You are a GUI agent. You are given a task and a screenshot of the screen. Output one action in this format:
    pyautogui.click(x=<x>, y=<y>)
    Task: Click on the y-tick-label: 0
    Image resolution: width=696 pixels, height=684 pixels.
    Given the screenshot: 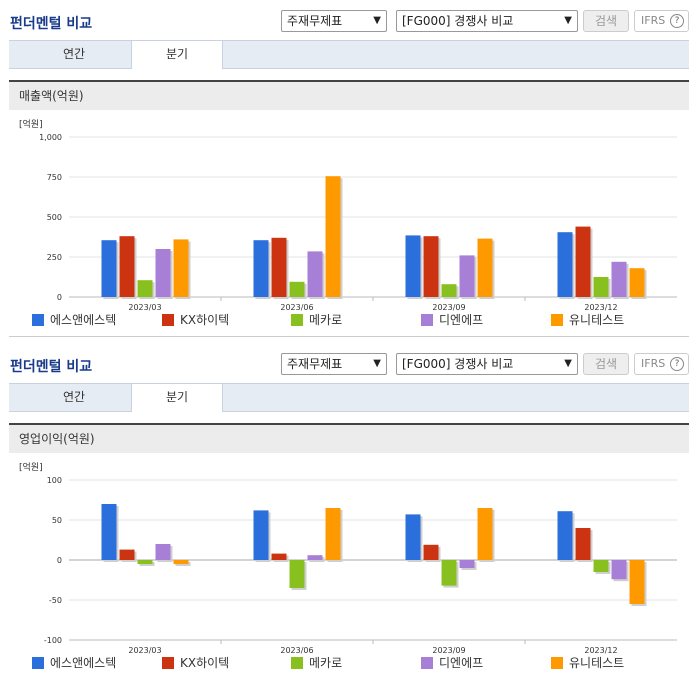 What is the action you would take?
    pyautogui.click(x=59, y=297)
    